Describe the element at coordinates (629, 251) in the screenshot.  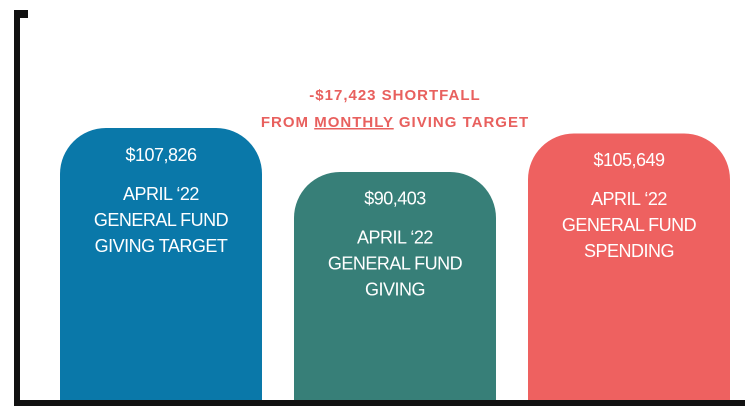
I see `category-label: SPENDING` at that location.